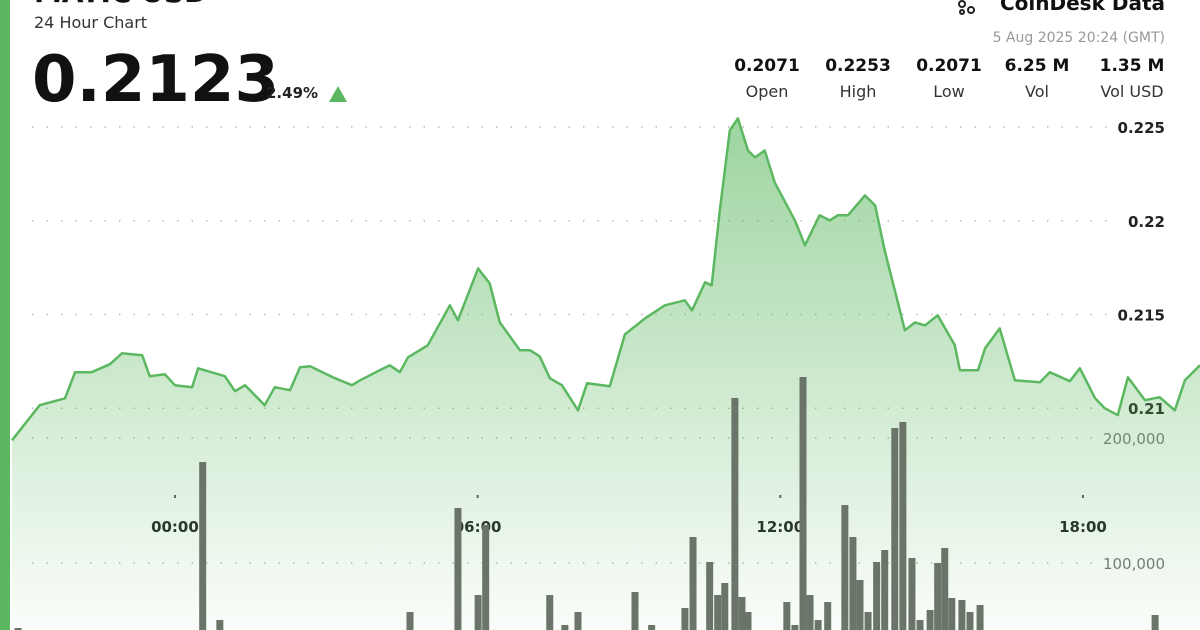 The height and width of the screenshot is (630, 1200). I want to click on title: MATIC USD, so click(120, 4).